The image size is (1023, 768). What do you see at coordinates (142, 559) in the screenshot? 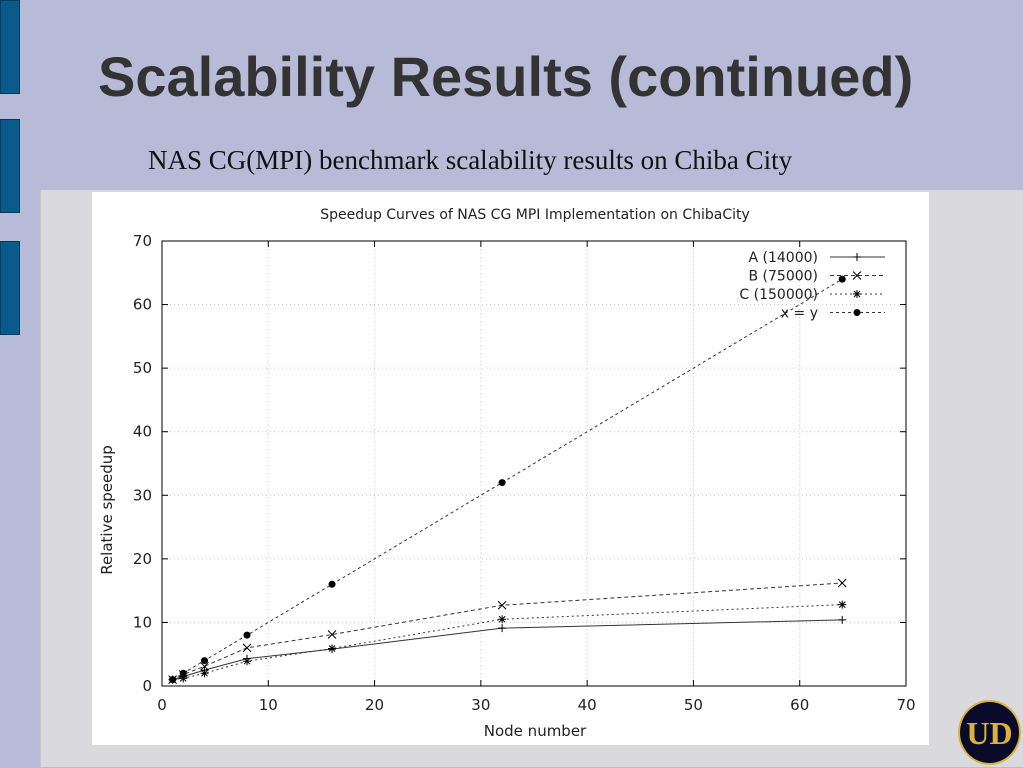
I see `y-tick-label: 20` at bounding box center [142, 559].